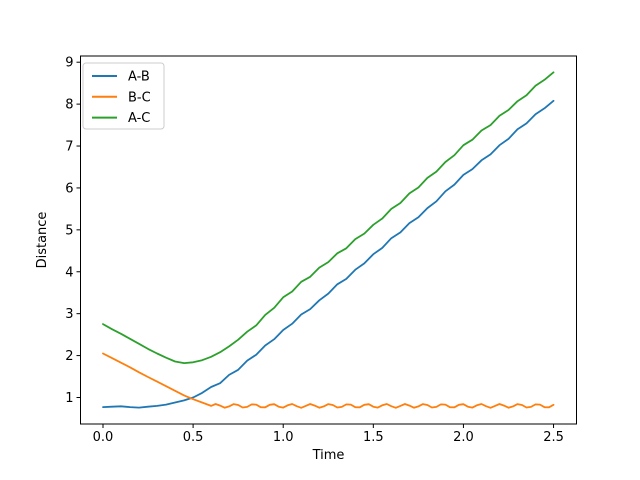 This screenshot has width=640, height=480. Describe the element at coordinates (328, 434) in the screenshot. I see `x-axis-ticks: 0.0 0.5 1.0 1.5 2.0 2.5` at that location.